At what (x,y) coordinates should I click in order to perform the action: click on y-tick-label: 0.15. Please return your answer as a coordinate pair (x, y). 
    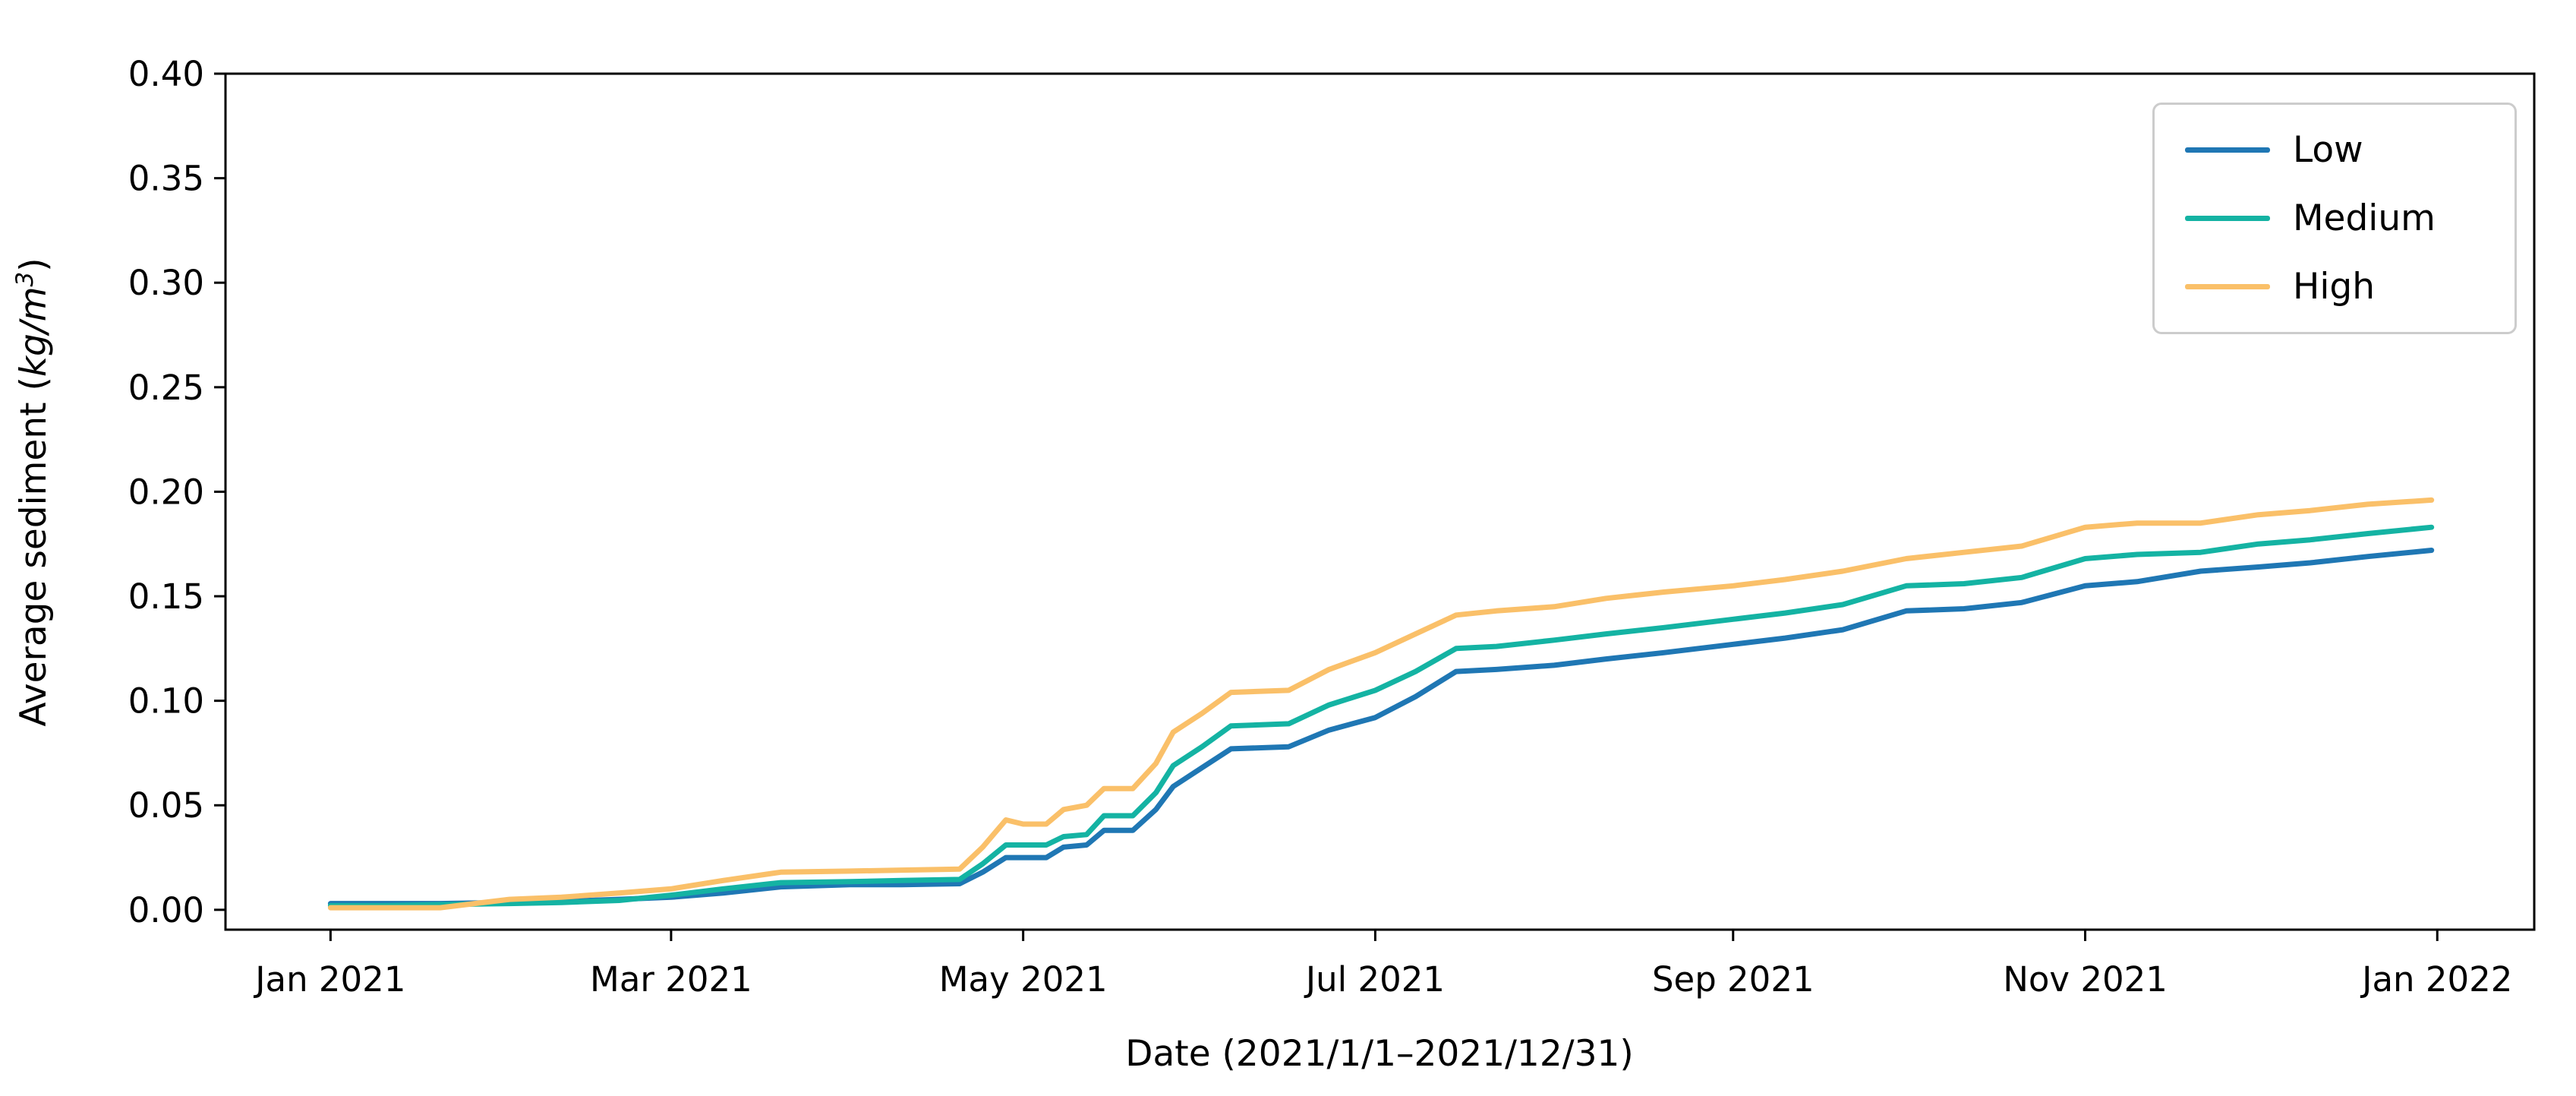
    Looking at the image, I should click on (166, 596).